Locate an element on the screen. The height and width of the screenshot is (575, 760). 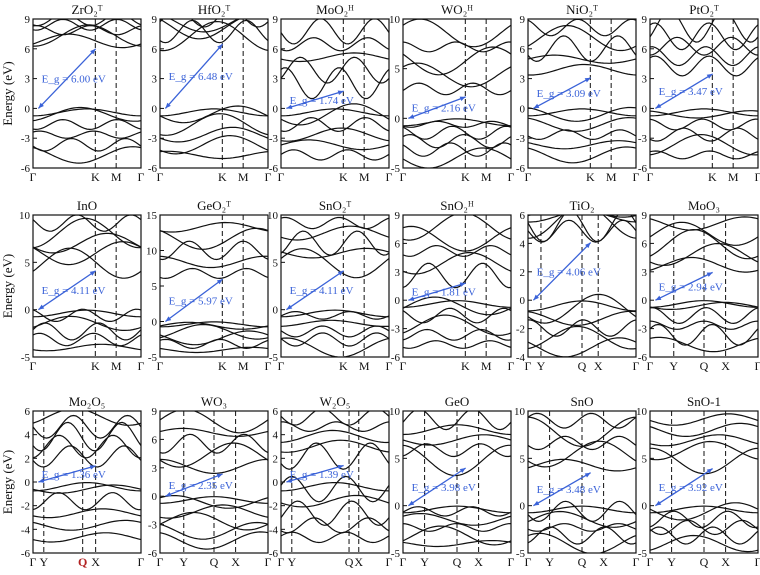
y-tick-label: 15 is located at coordinates (152, 216).